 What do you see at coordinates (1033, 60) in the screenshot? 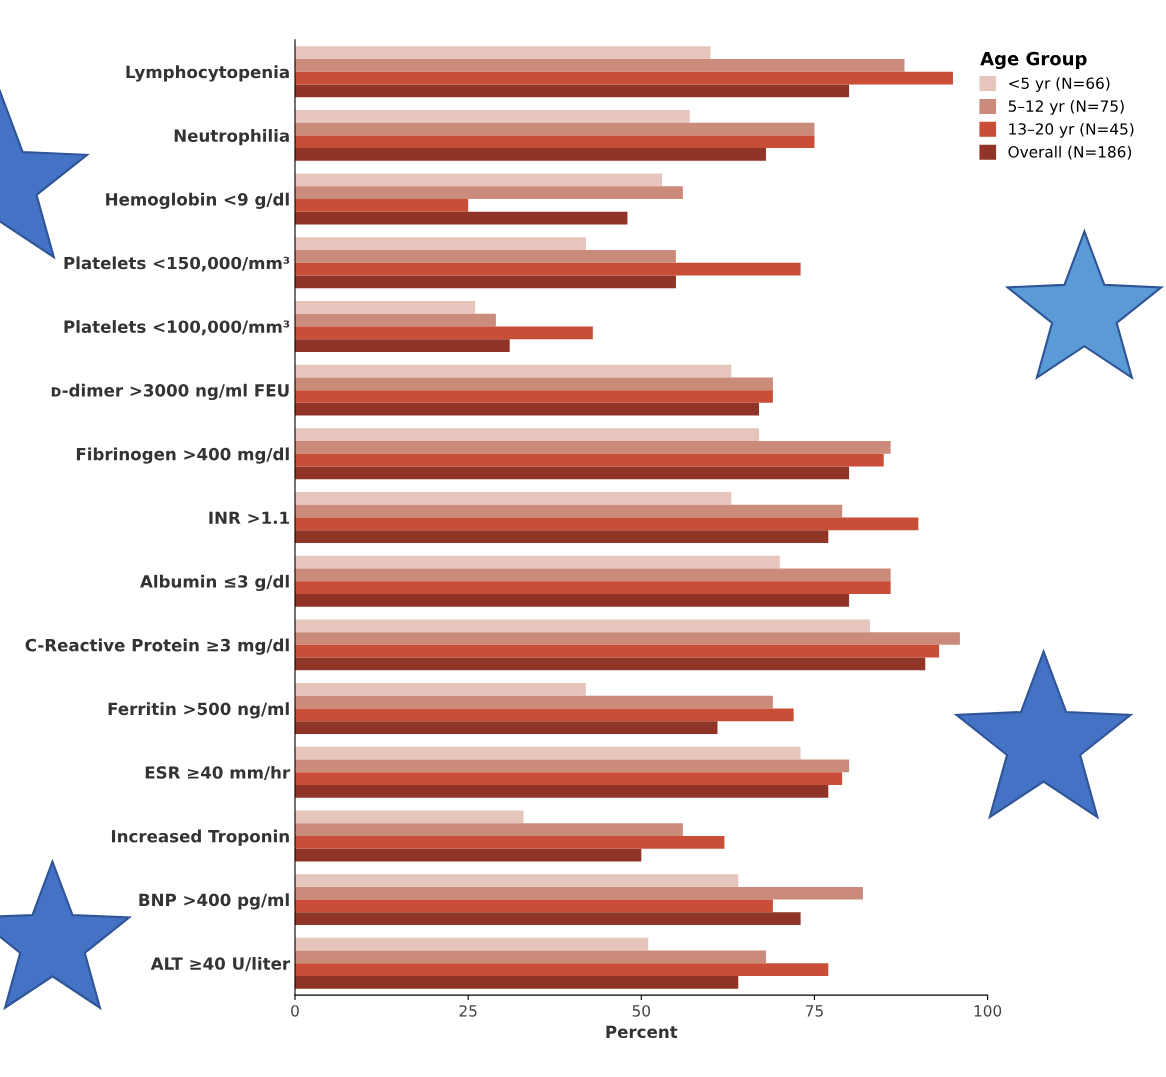
I see `legend-title: Age Group` at bounding box center [1033, 60].